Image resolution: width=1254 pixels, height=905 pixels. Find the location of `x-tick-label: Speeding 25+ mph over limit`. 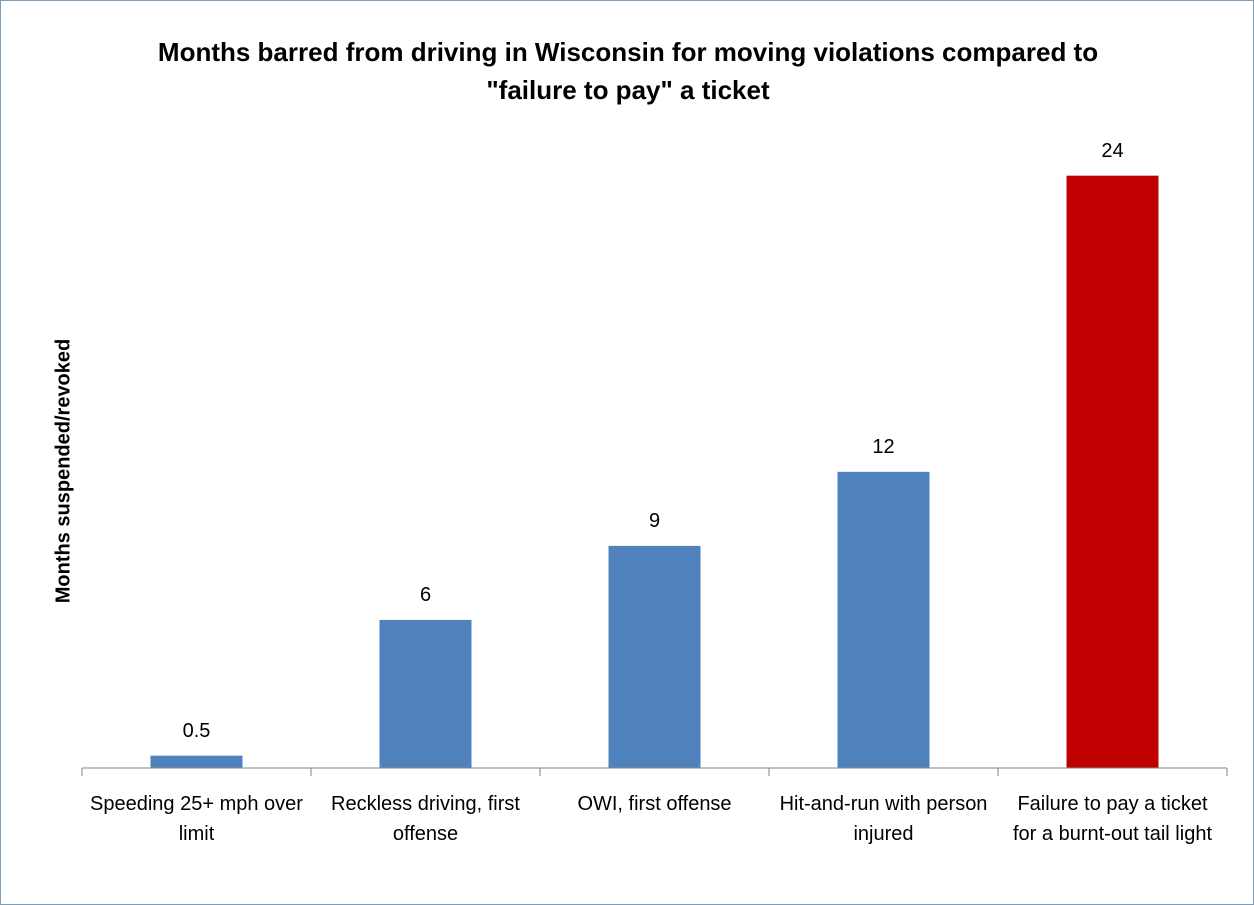

x-tick-label: Speeding 25+ mph over limit is located at coordinates (196, 819).